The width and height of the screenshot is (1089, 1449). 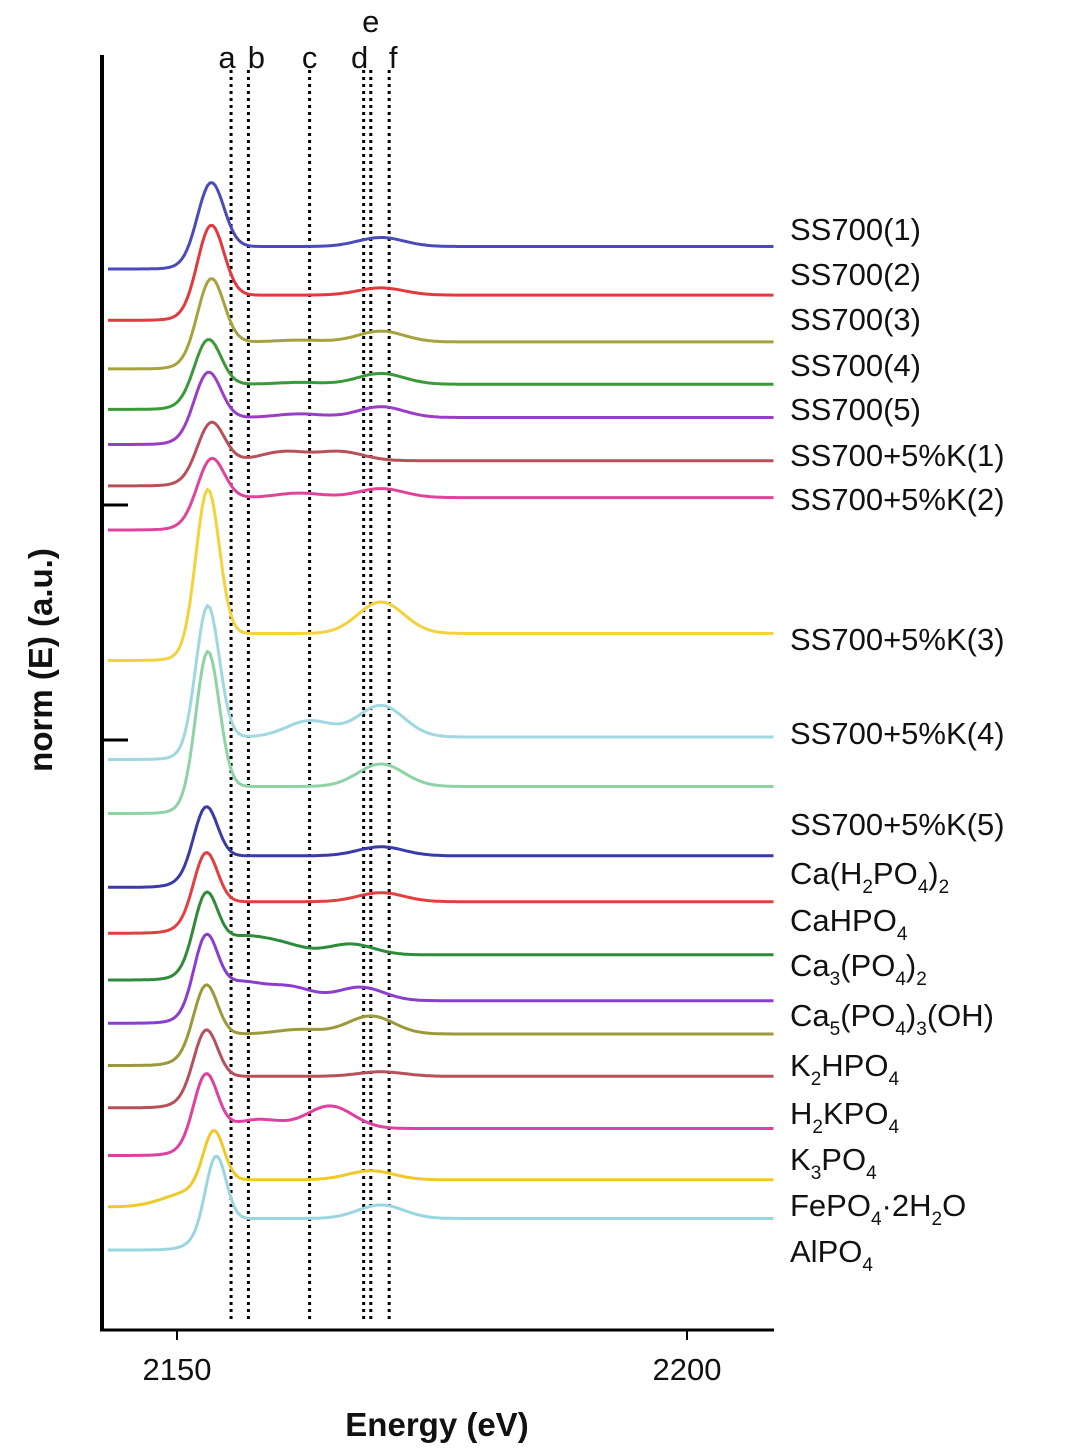 I want to click on series-label-1: SS700(2), so click(x=855, y=274).